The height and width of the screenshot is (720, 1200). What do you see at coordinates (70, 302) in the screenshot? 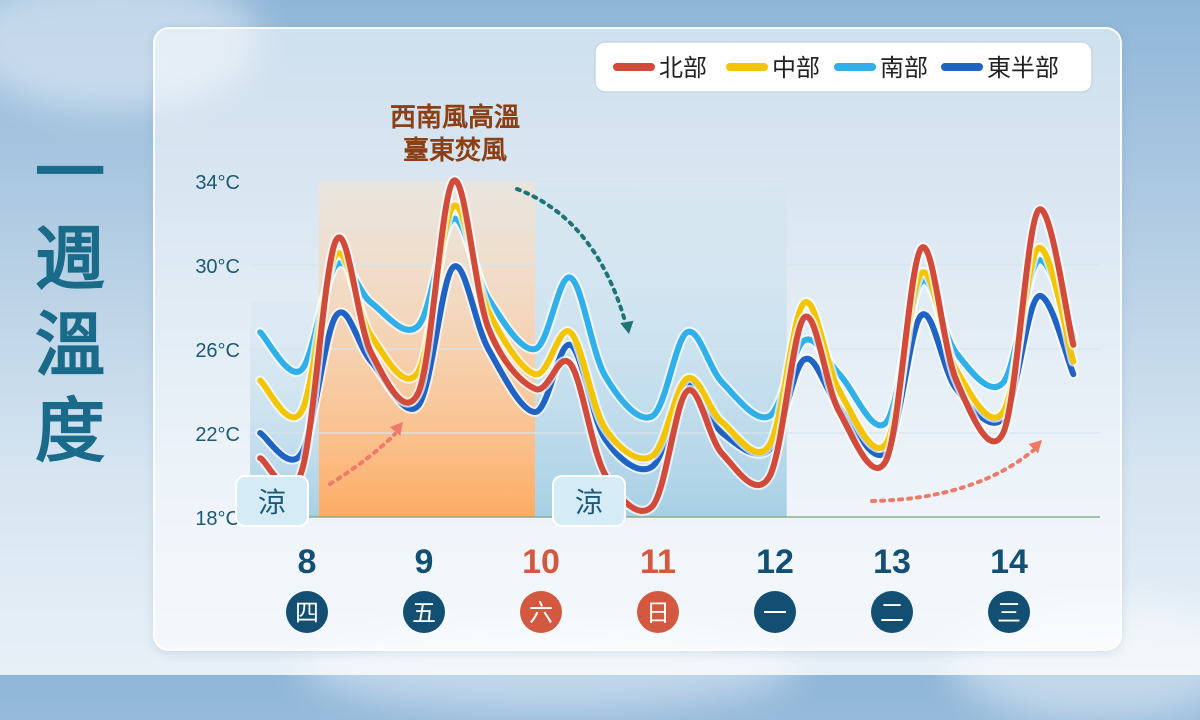
I see `page-title: 一週溫度` at bounding box center [70, 302].